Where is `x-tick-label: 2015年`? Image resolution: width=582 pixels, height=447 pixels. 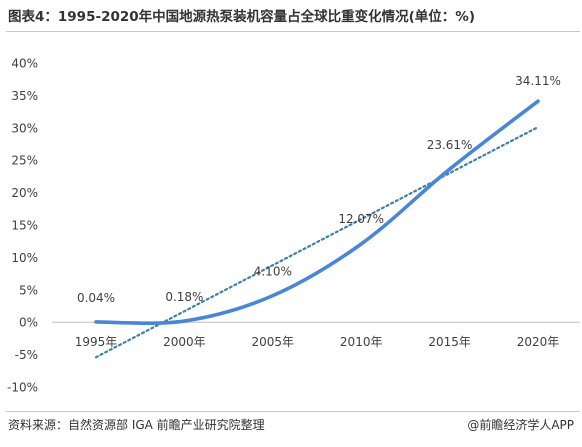 x-tick-label: 2015年 is located at coordinates (449, 342).